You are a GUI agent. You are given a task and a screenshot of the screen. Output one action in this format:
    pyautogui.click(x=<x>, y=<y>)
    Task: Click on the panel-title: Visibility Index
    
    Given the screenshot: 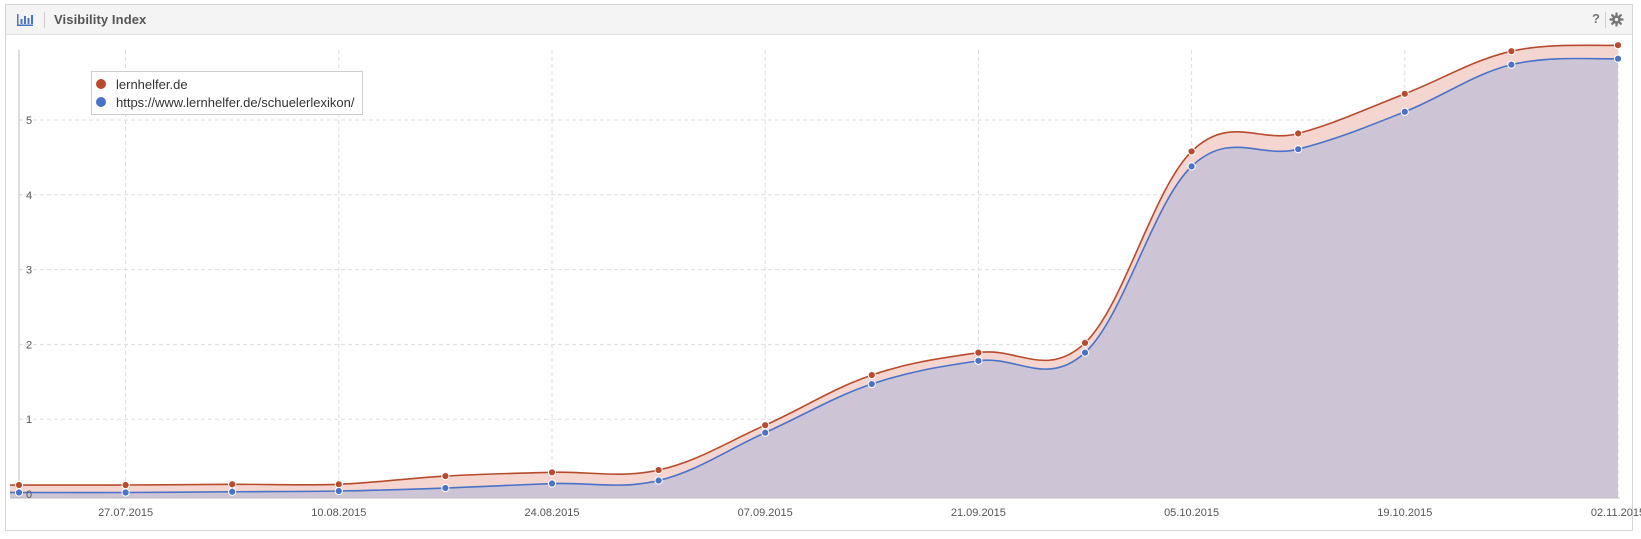 What is the action you would take?
    pyautogui.click(x=100, y=19)
    